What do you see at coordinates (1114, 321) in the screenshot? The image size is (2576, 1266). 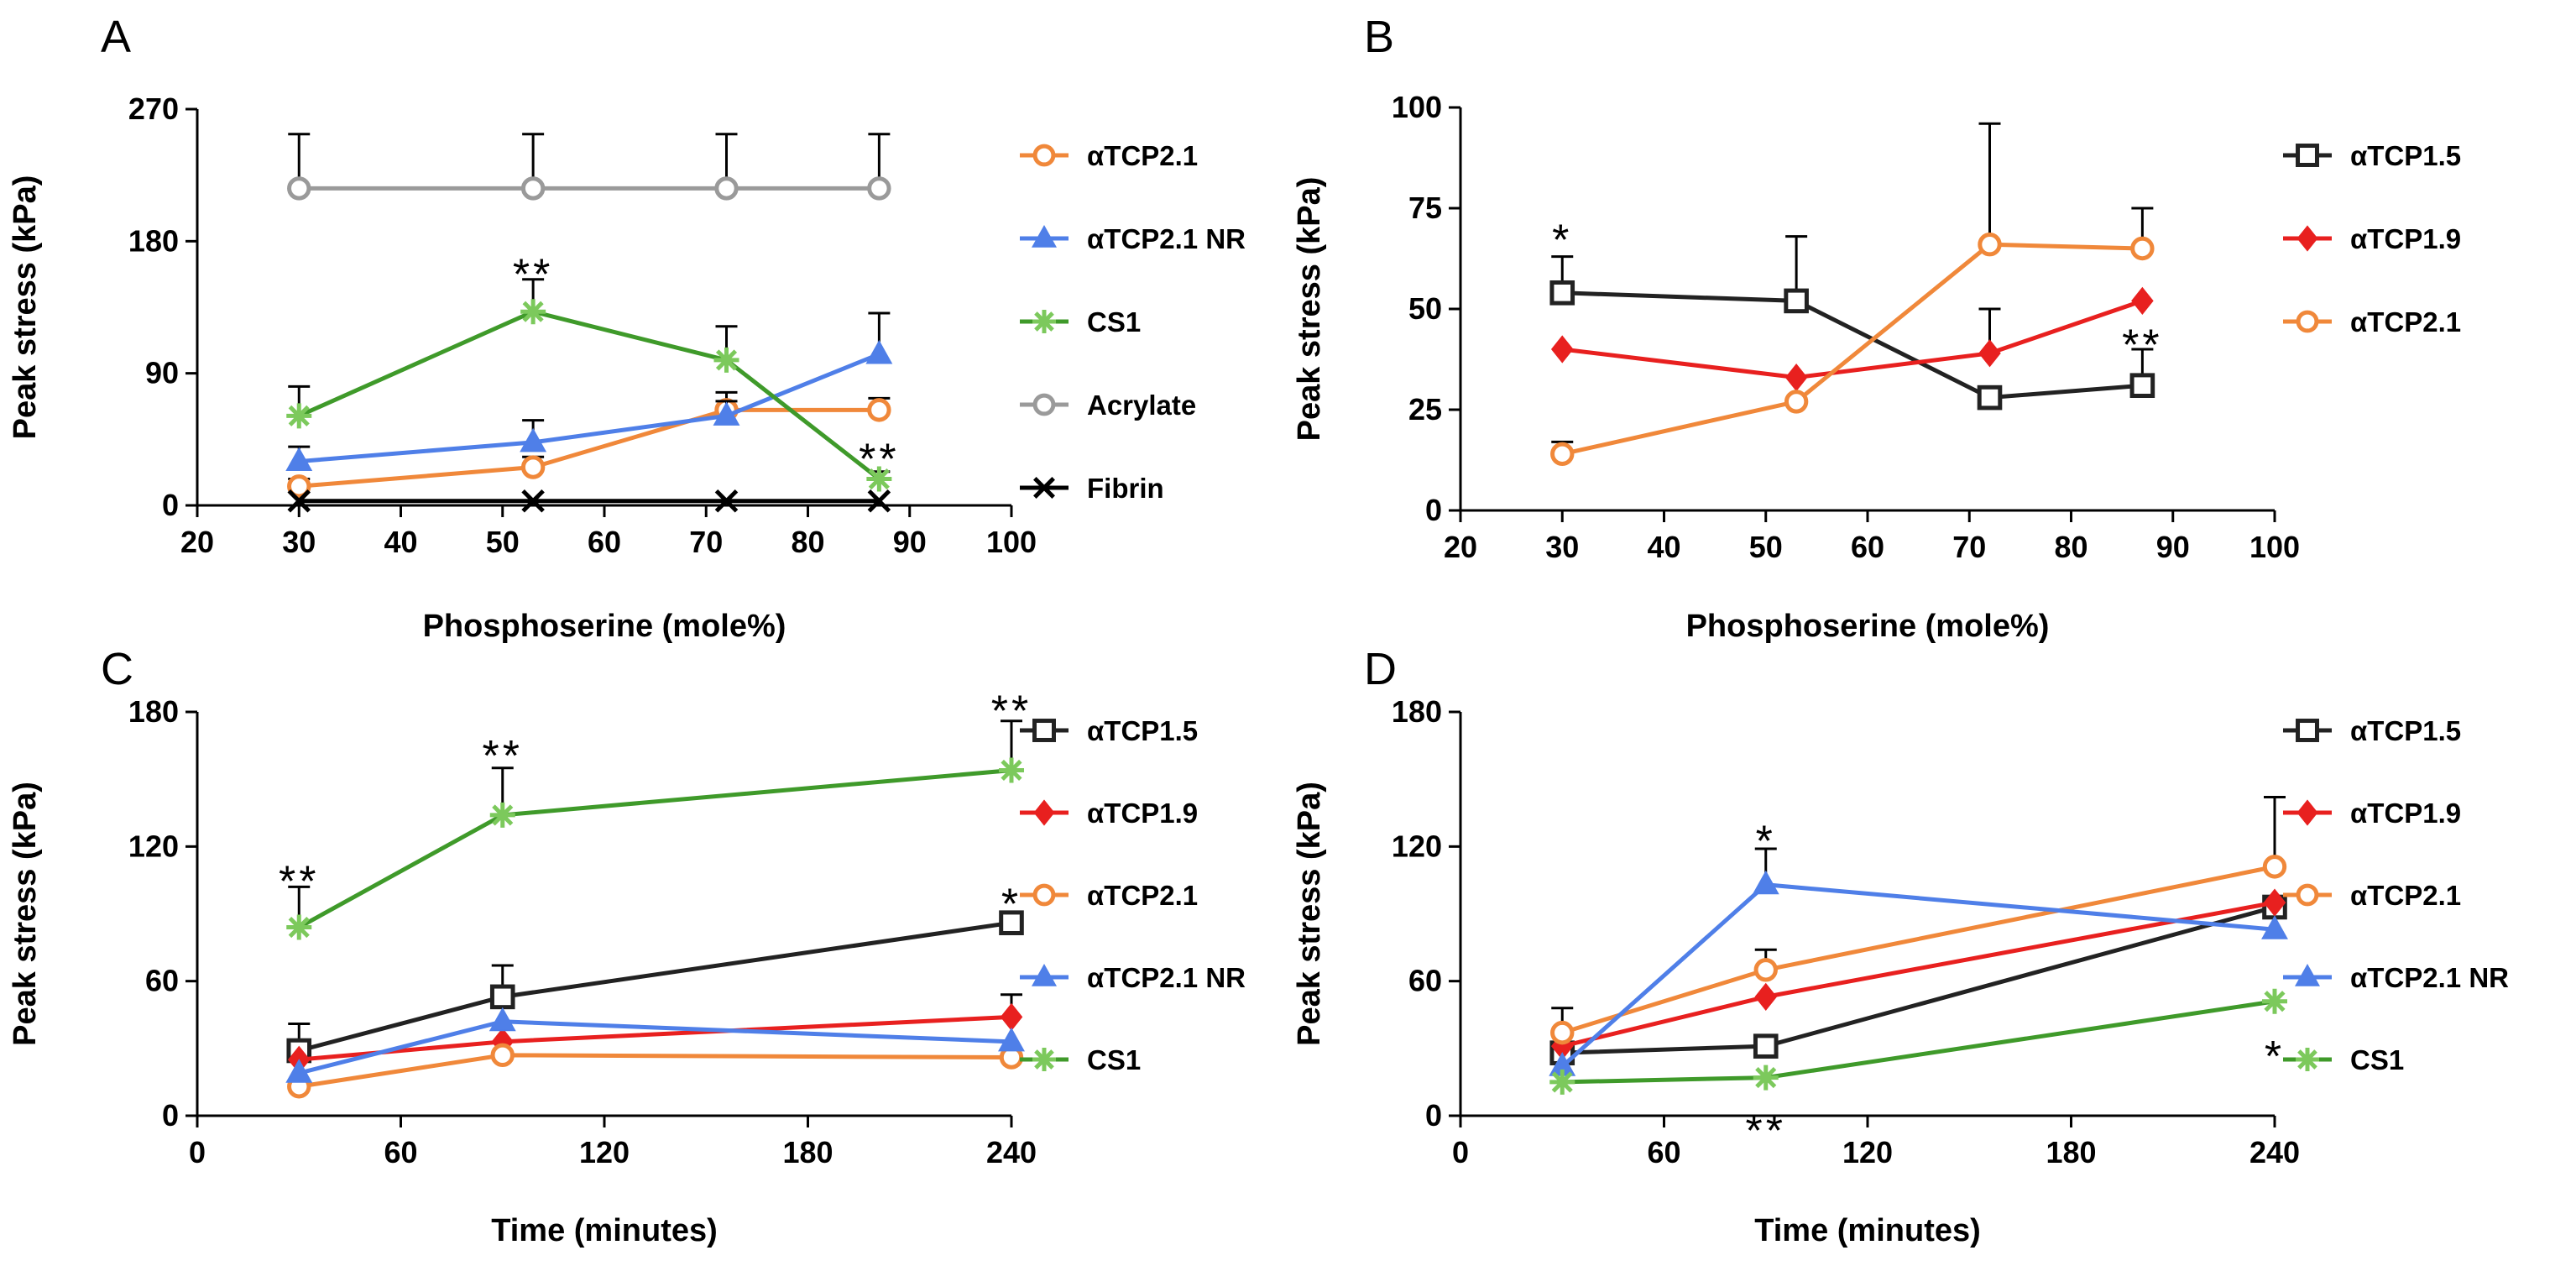 I see `legend-label: CS1` at bounding box center [1114, 321].